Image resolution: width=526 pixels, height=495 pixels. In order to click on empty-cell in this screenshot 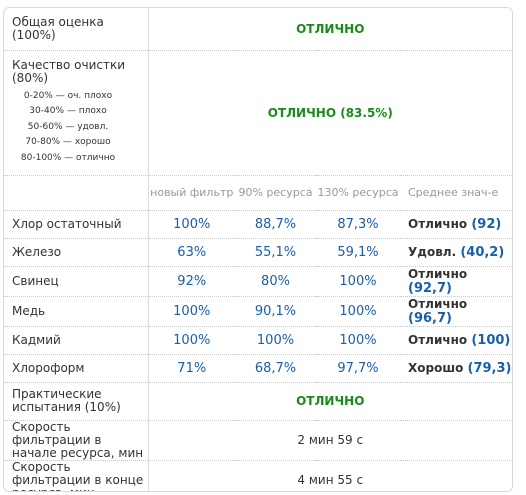, I will do `click(76, 193)`.